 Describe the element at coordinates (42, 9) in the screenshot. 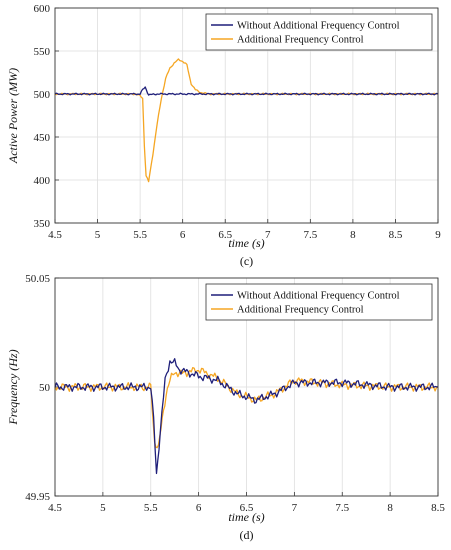

I see `y-tick-label: 600` at that location.